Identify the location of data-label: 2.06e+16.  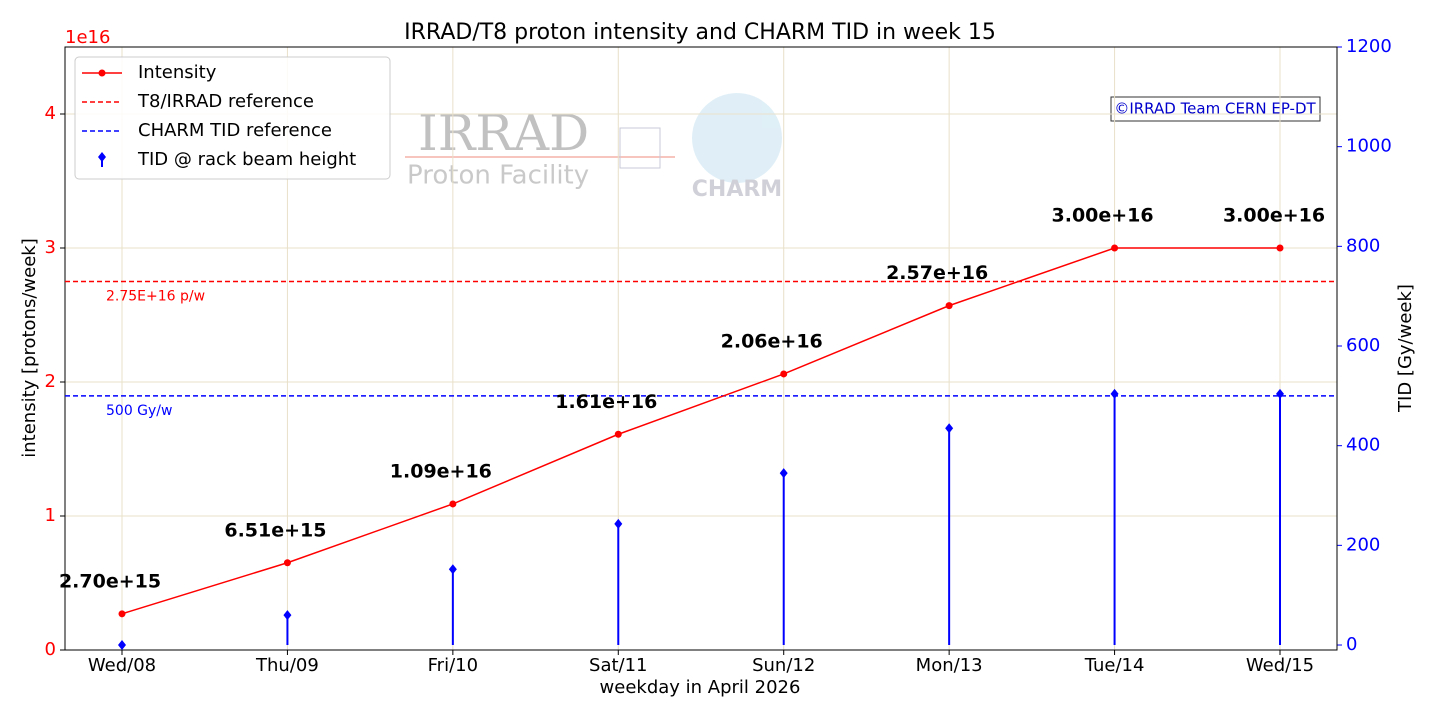
(772, 341).